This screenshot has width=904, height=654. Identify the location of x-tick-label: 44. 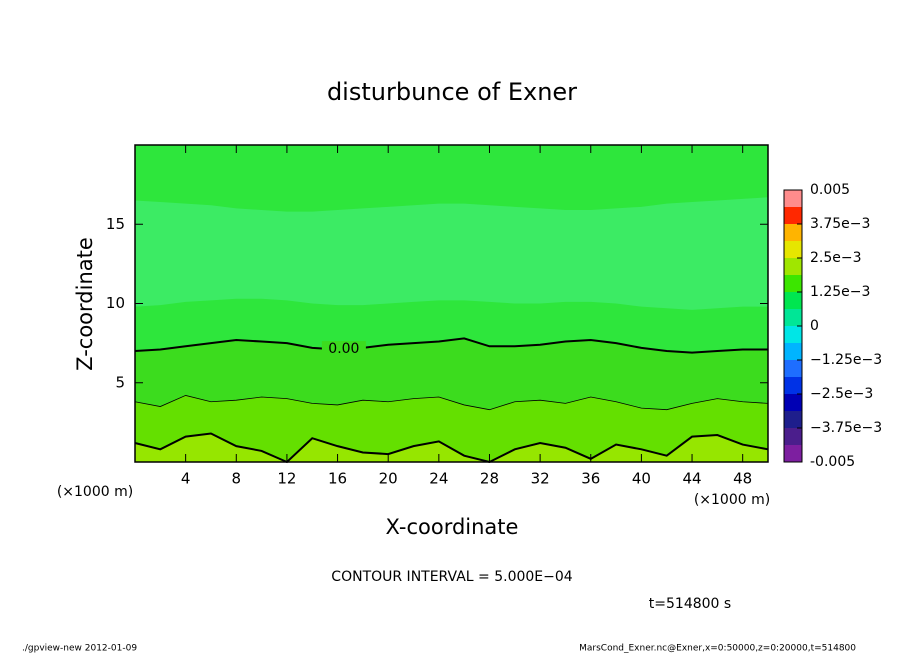
(691, 479).